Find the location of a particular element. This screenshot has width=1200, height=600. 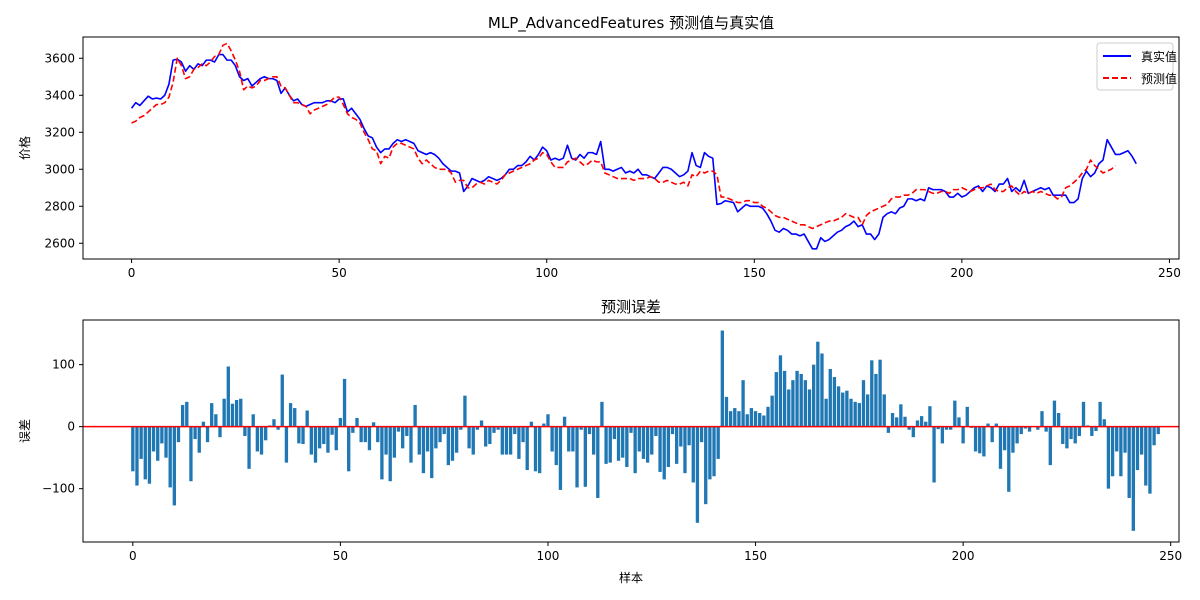

legend-label-predicted: 预测值 is located at coordinates (1159, 78).